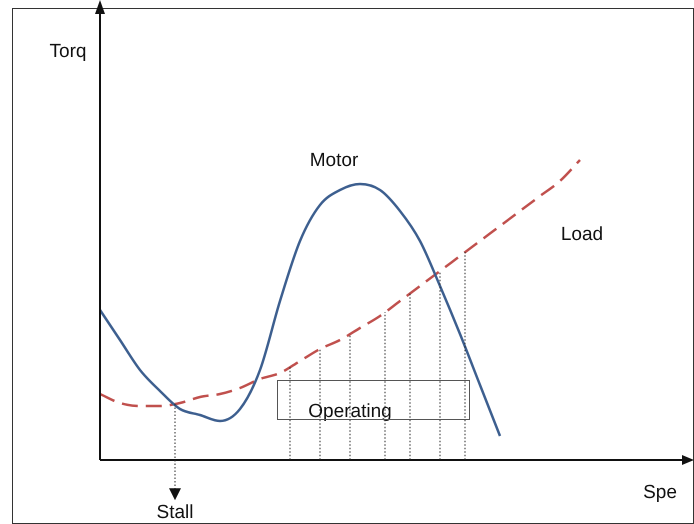 This screenshot has width=694, height=524. Describe the element at coordinates (68, 51) in the screenshot. I see `text: Torq` at that location.